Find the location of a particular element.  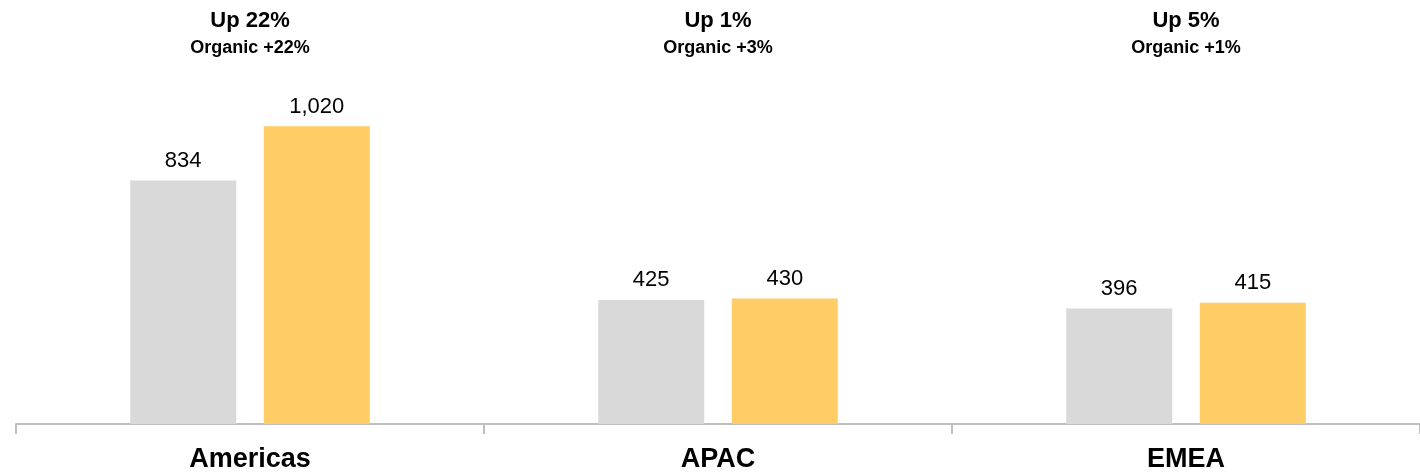

x-tick-label: EMEA is located at coordinates (1186, 457).